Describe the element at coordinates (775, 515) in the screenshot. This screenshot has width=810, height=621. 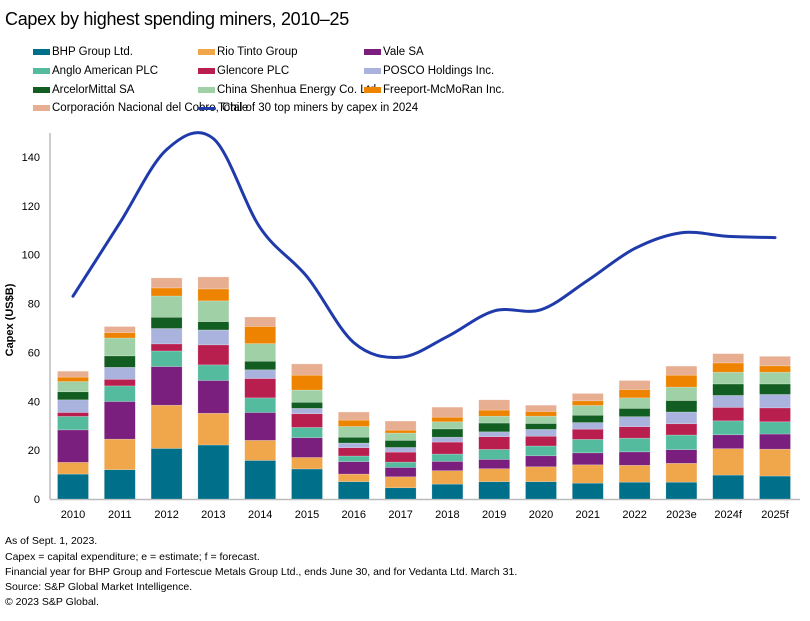
I see `x-tick-label: 2025f` at that location.